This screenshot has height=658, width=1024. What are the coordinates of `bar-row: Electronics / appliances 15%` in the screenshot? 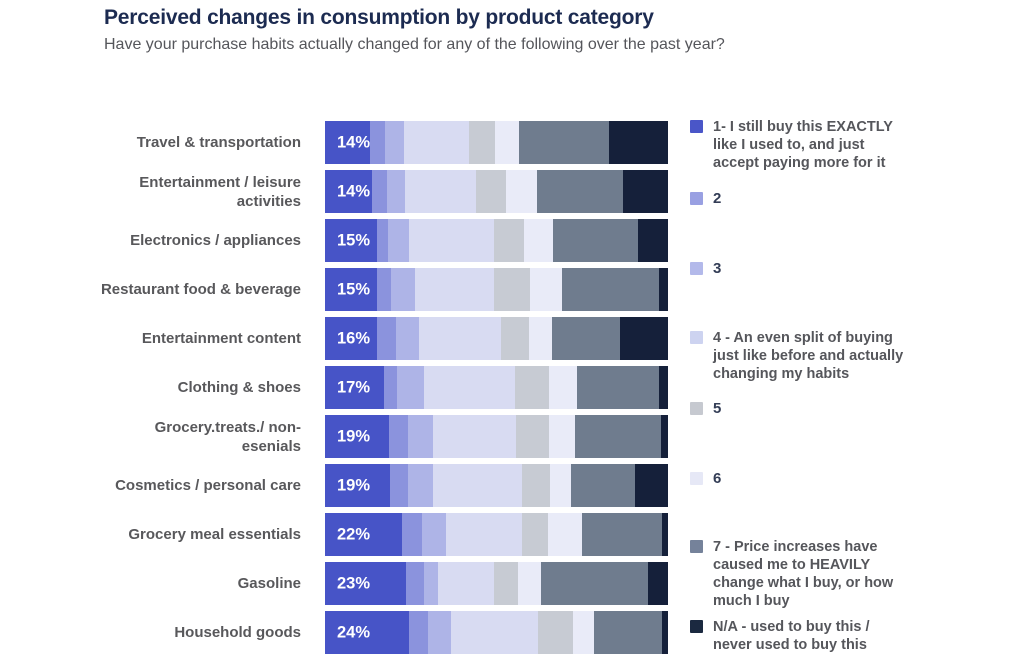 It's located at (384, 240).